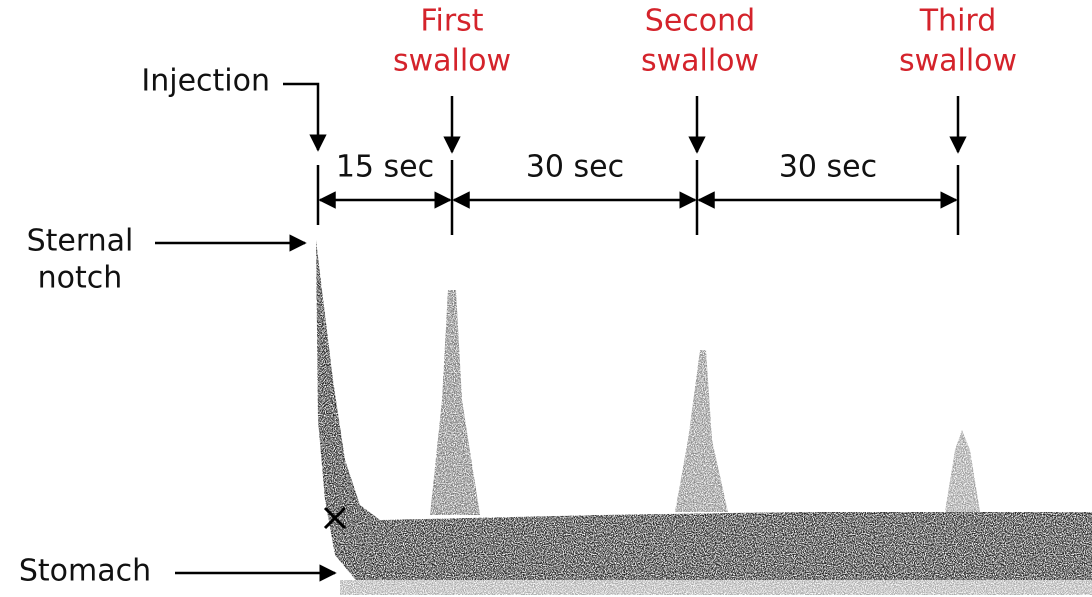 The height and width of the screenshot is (597, 1092). I want to click on interval-ticks, so click(638, 197).